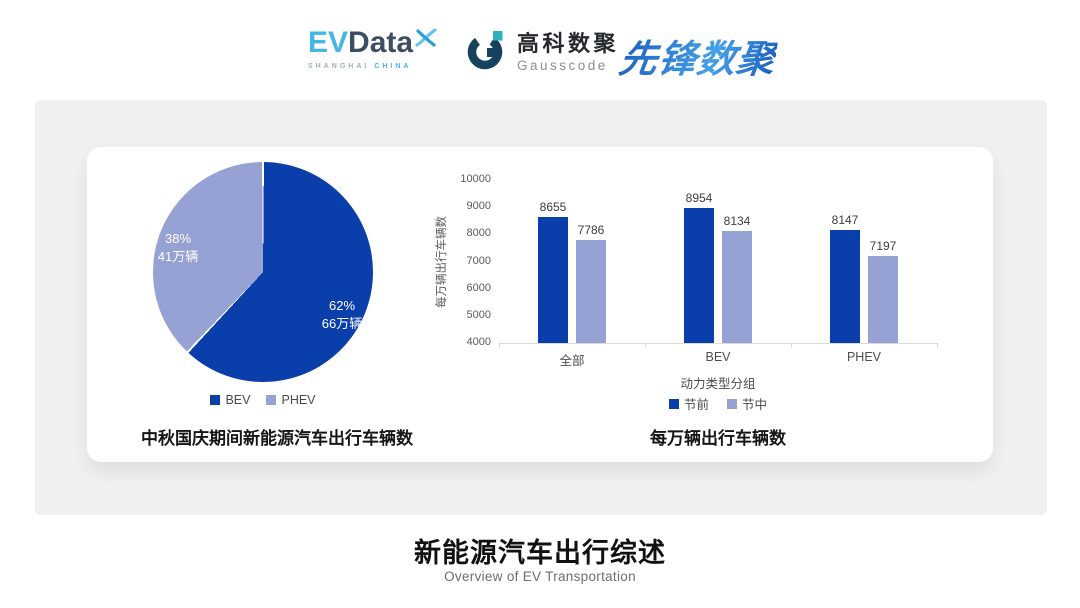  What do you see at coordinates (562, 65) in the screenshot?
I see `gausscode-name-en: Gausscode` at bounding box center [562, 65].